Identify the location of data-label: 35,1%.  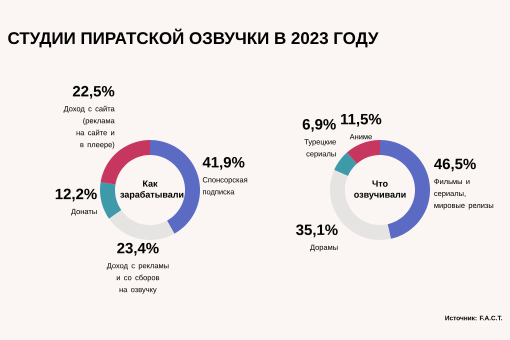
(317, 231).